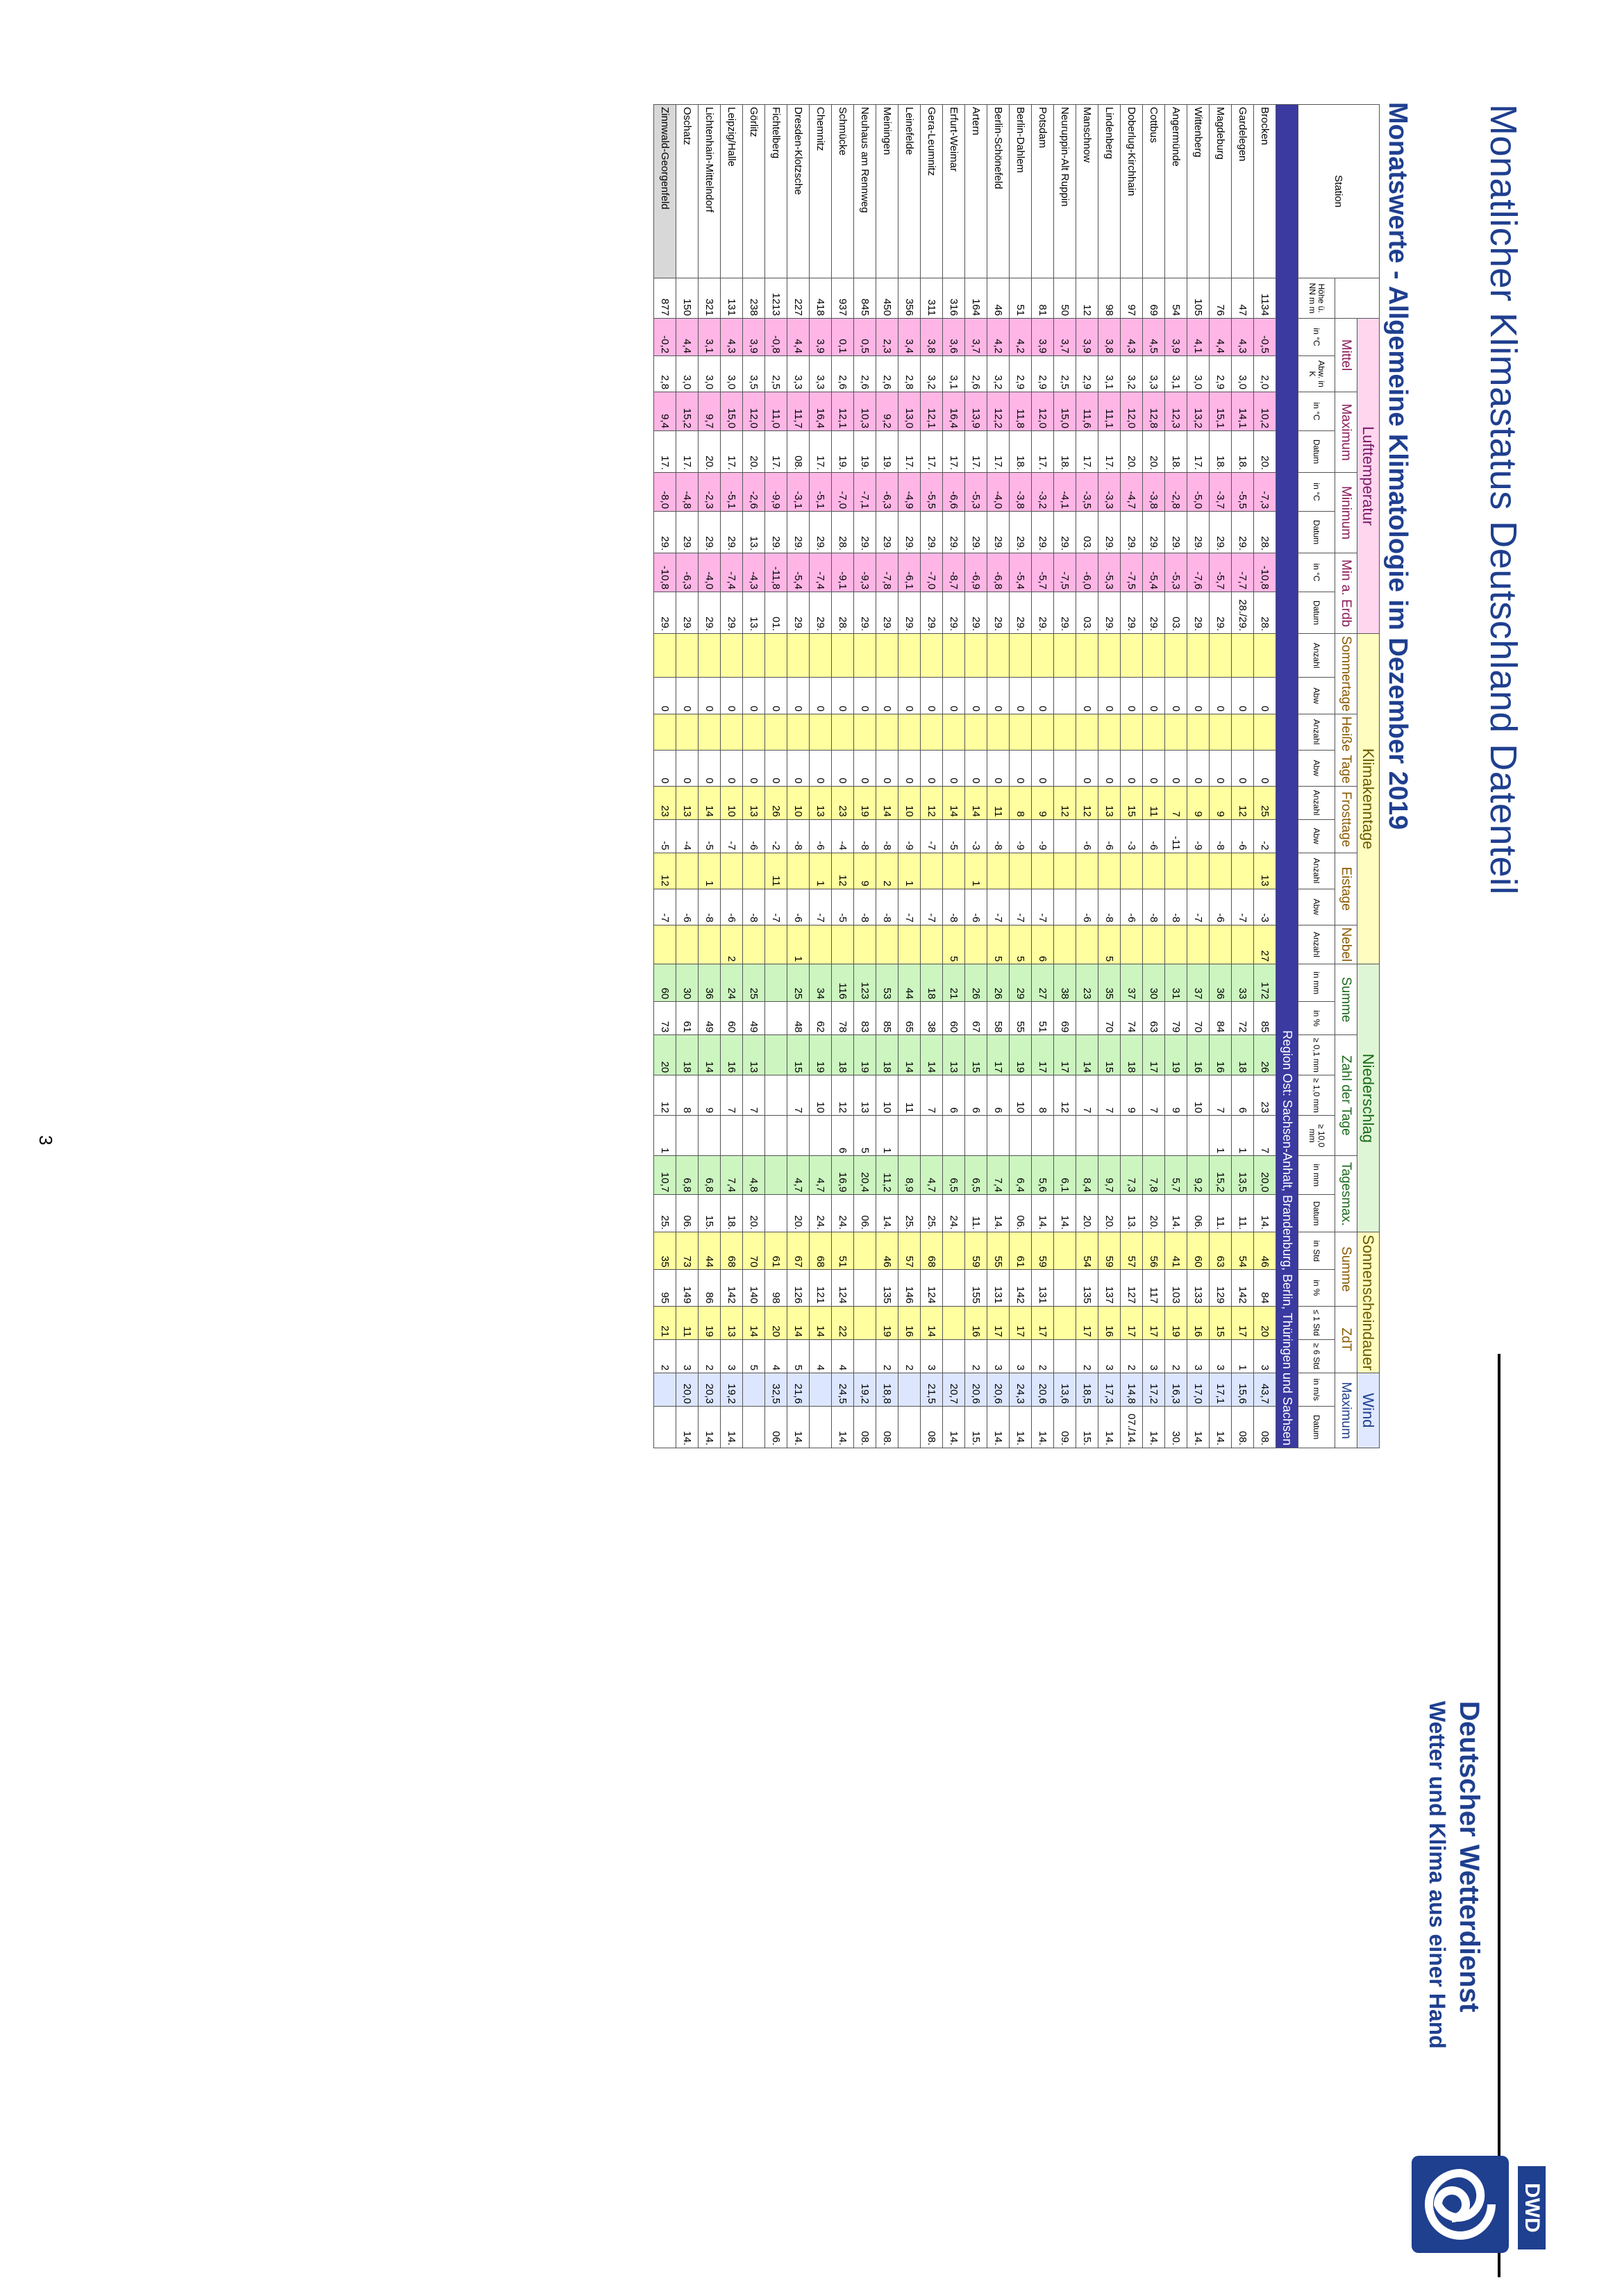 Image resolution: width=1622 pixels, height=2296 pixels. Describe the element at coordinates (709, 1390) in the screenshot. I see `data-cell: 20,3` at that location.